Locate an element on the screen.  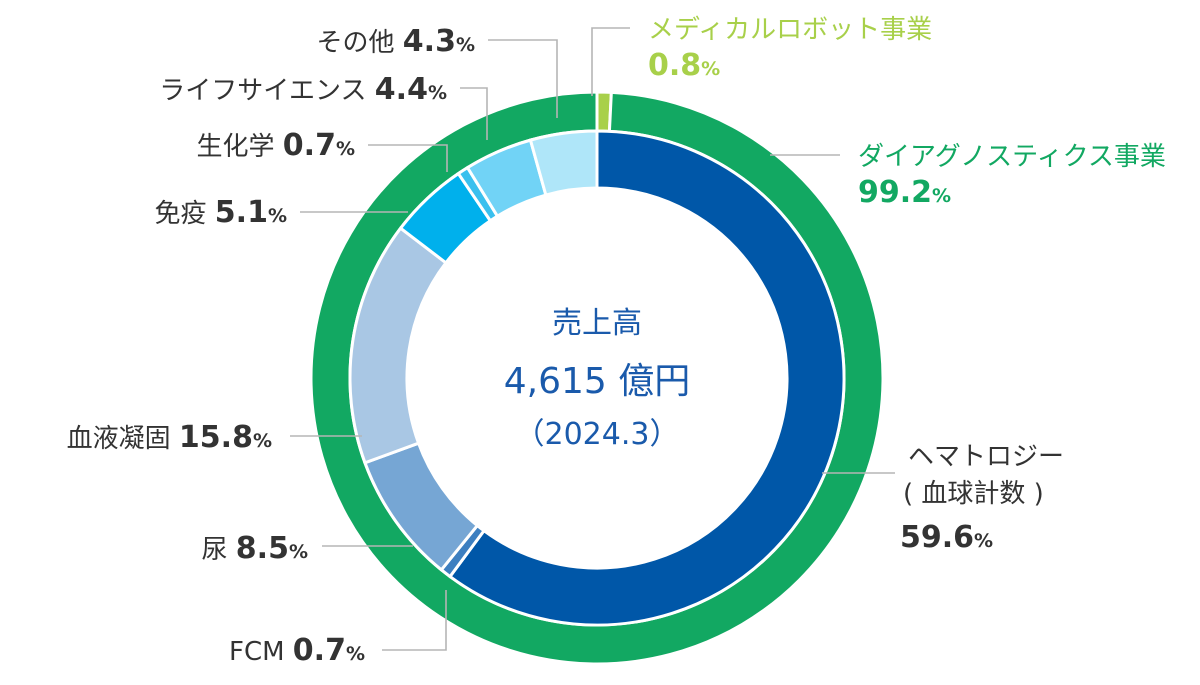
label-biochemistry-unit: % is located at coordinates (345, 149).